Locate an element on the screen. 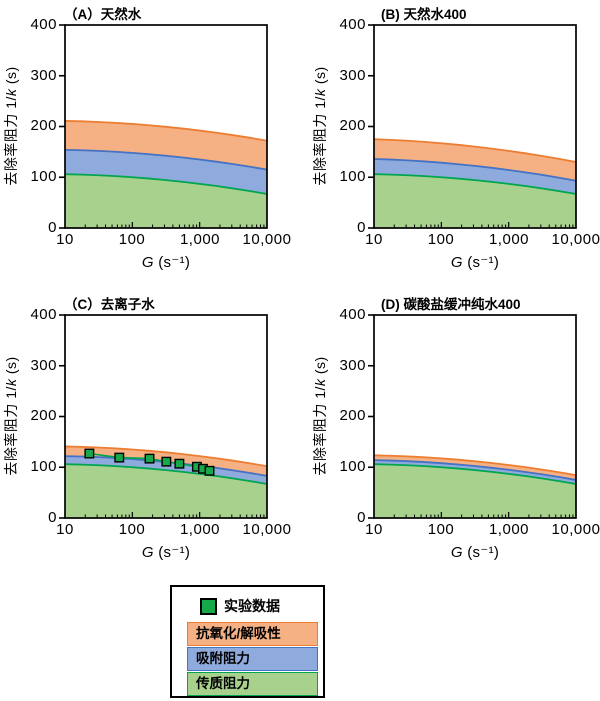 This screenshot has width=600, height=701. legend: 实验数据 抗氧化/解吸性 吸附阻力 传质阻力 is located at coordinates (247, 641).